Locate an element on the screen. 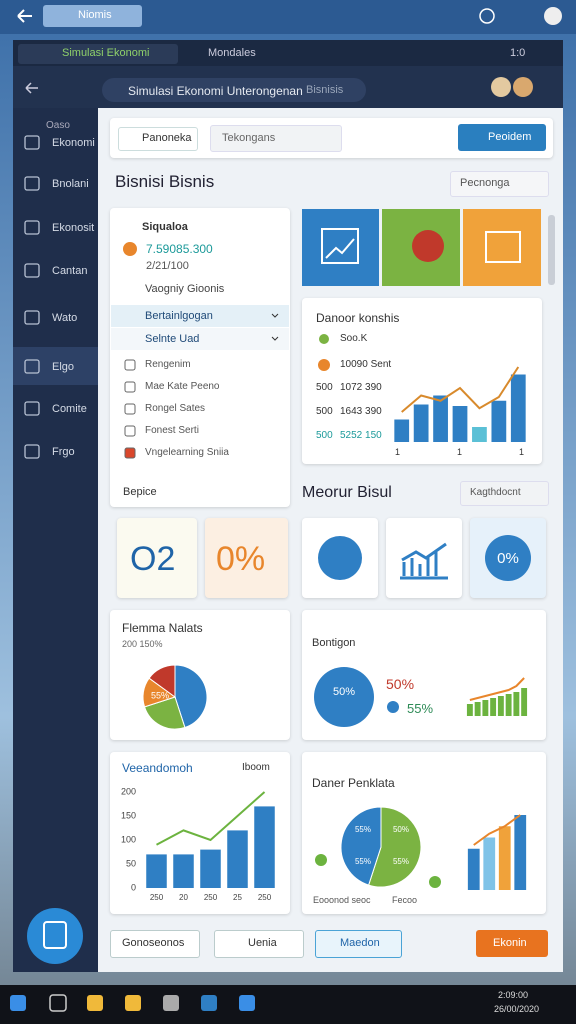 The width and height of the screenshot is (576, 1024). chevron is located at coordinates (275, 315).